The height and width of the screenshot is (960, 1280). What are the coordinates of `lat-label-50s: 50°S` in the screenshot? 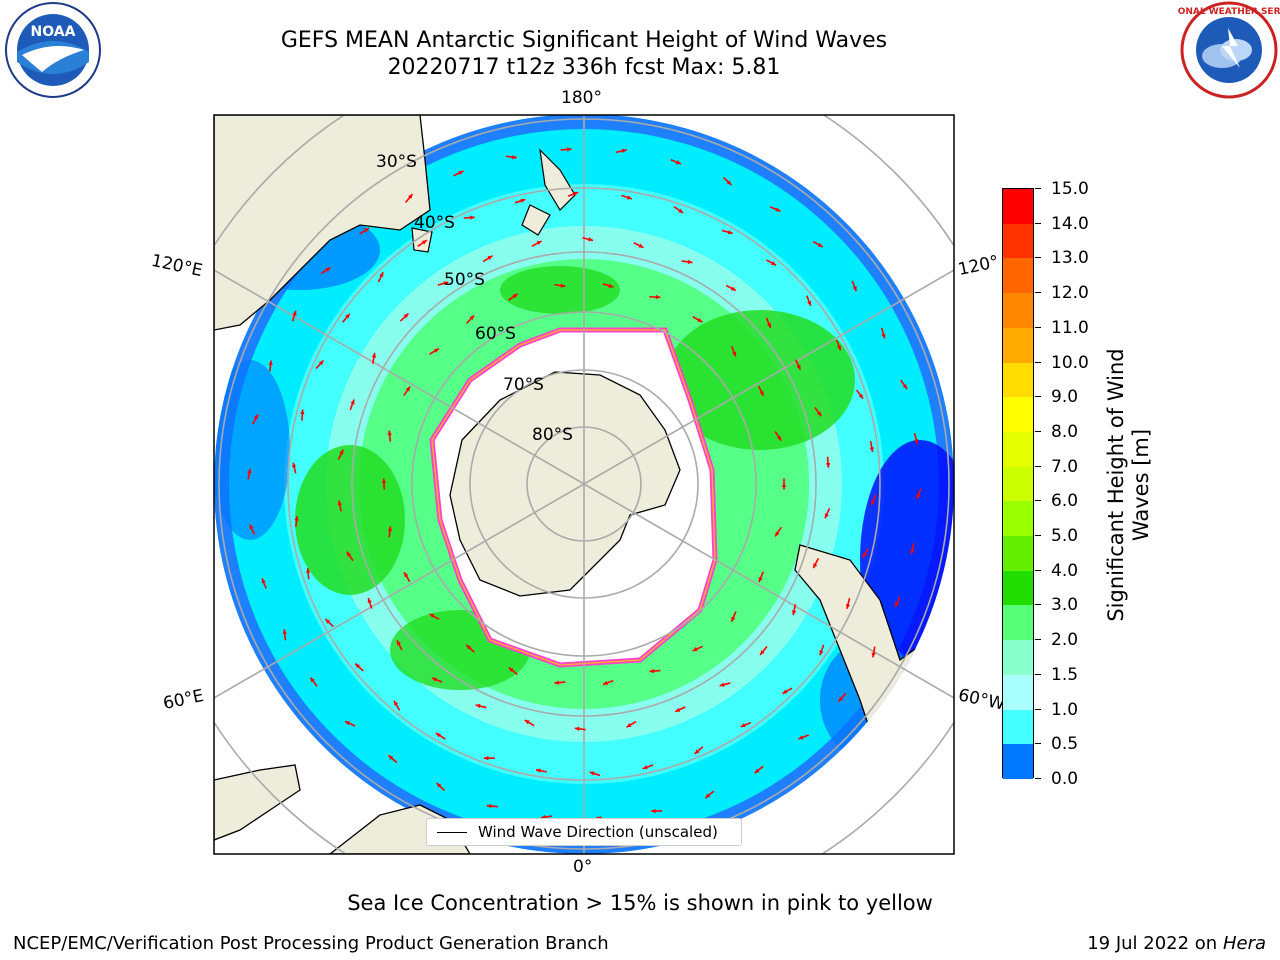 It's located at (464, 280).